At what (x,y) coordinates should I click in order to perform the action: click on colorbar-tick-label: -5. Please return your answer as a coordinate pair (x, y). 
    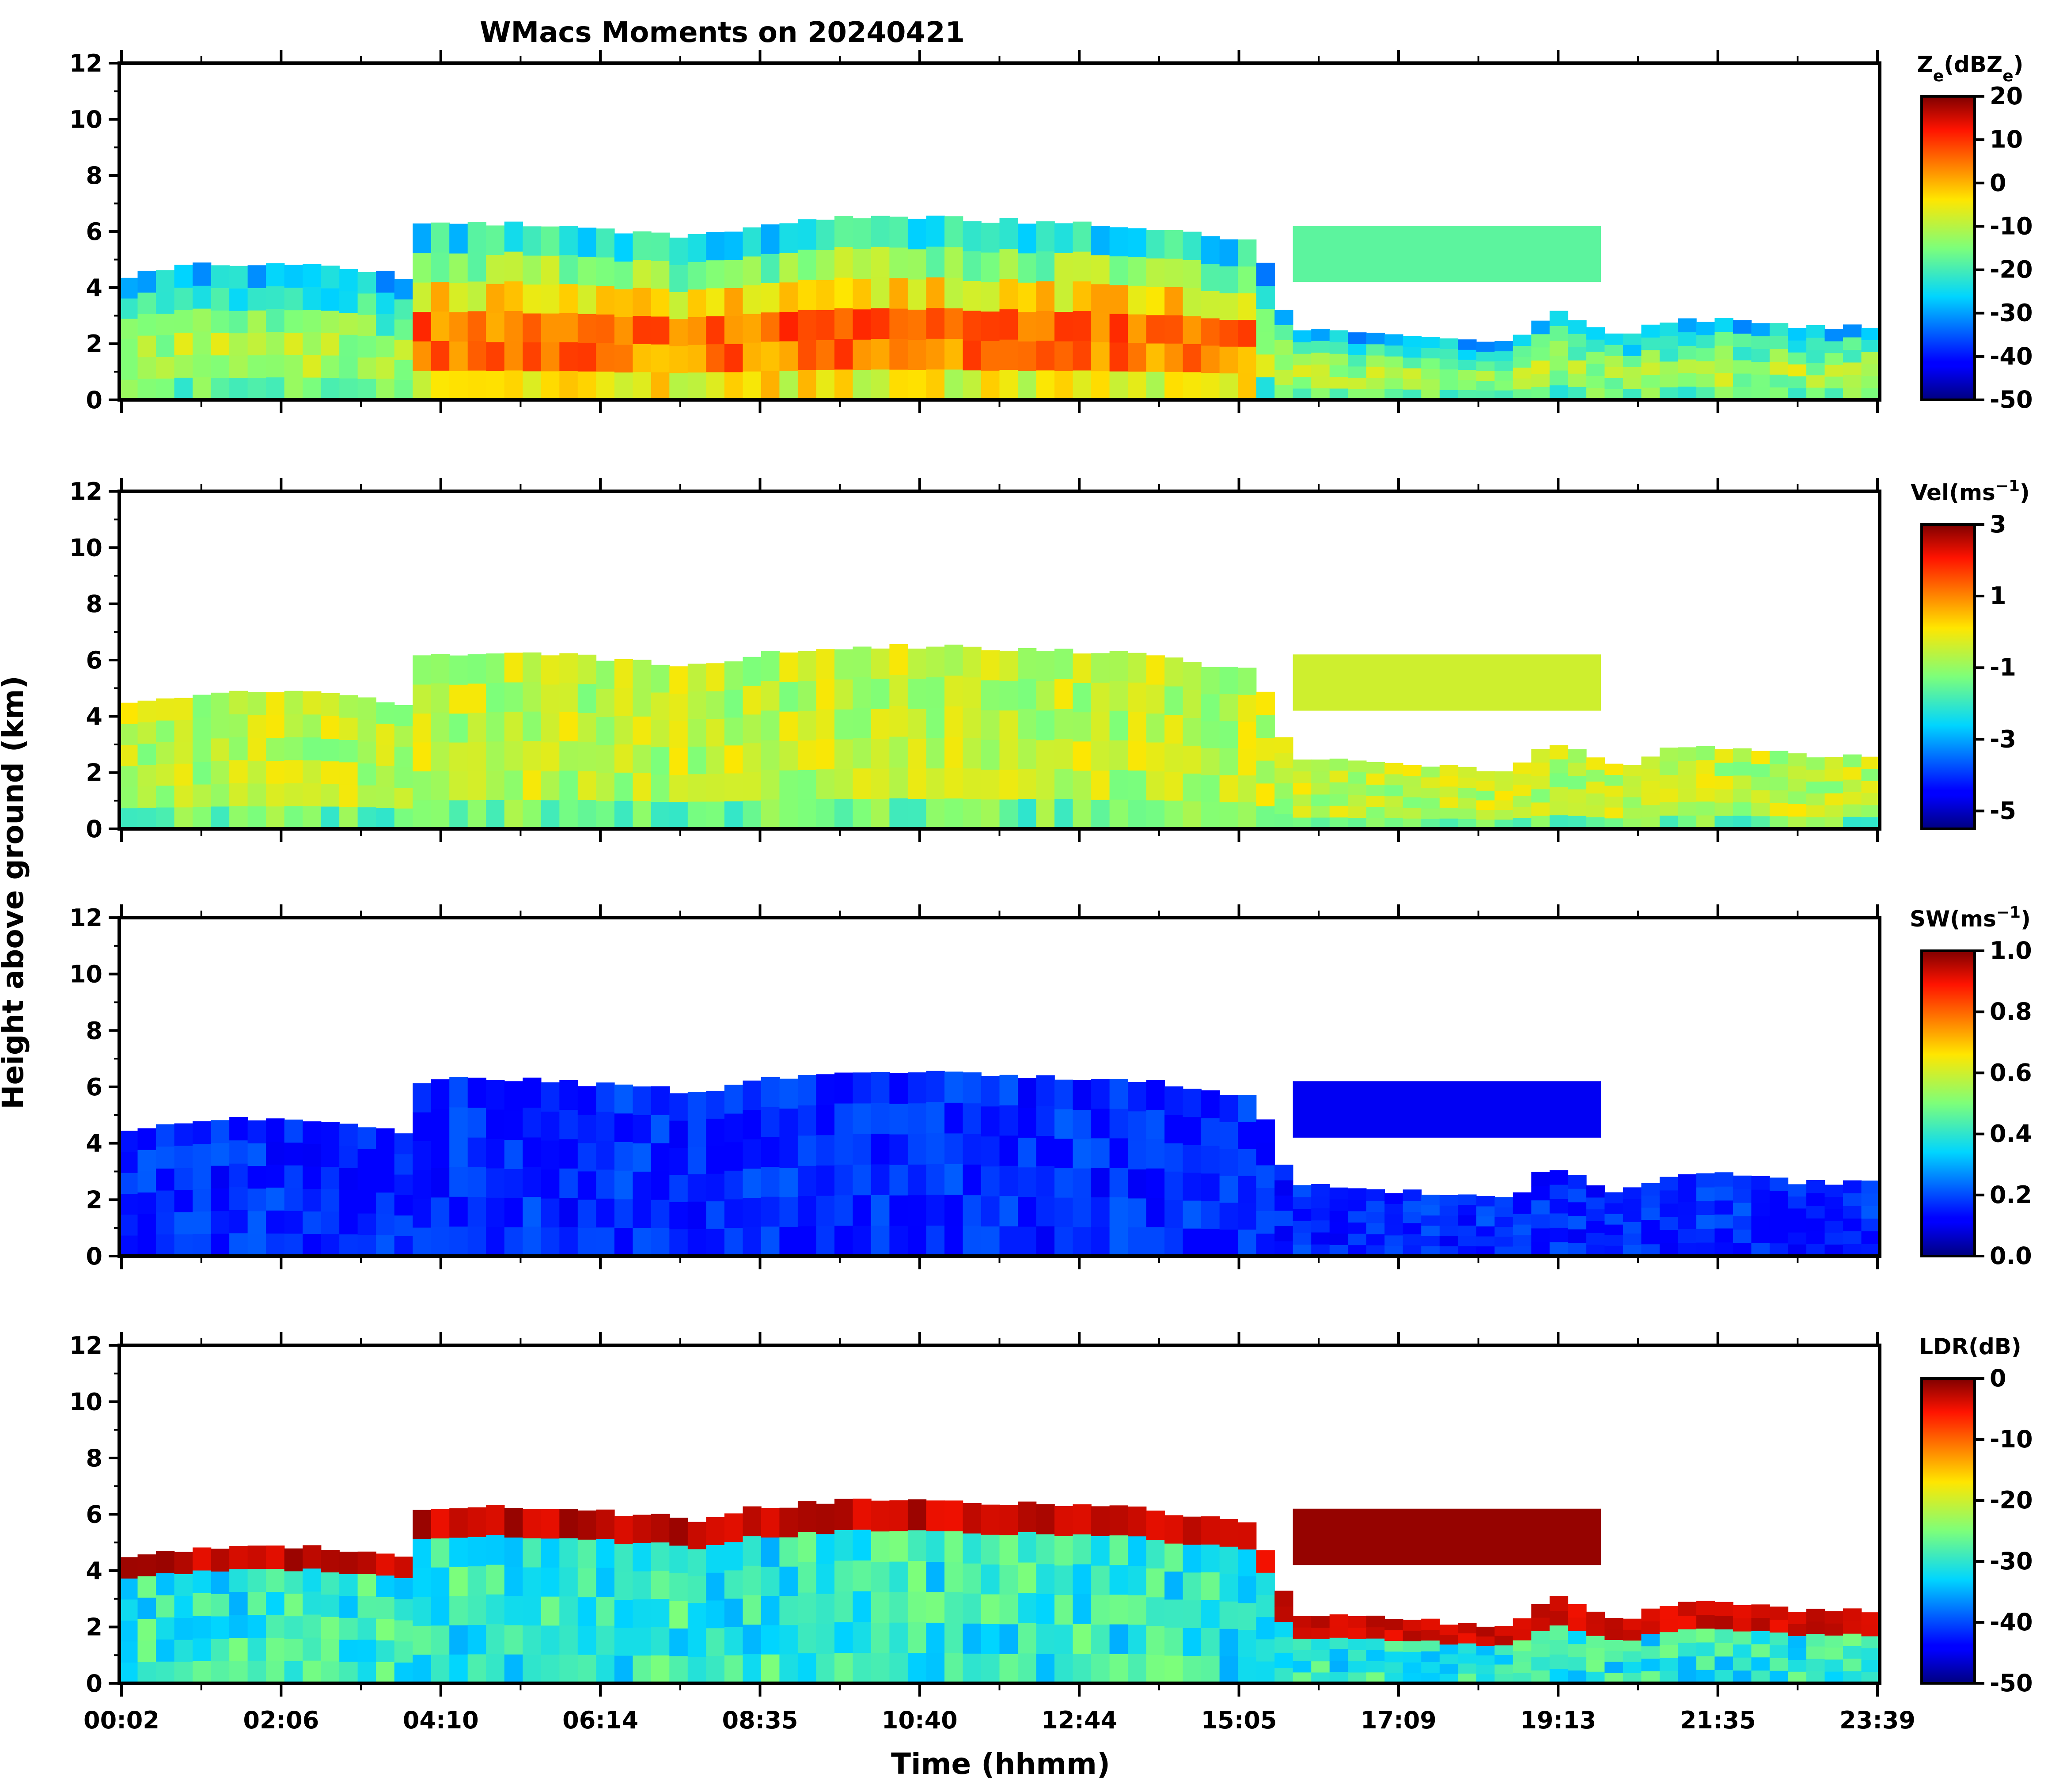
    Looking at the image, I should click on (2003, 810).